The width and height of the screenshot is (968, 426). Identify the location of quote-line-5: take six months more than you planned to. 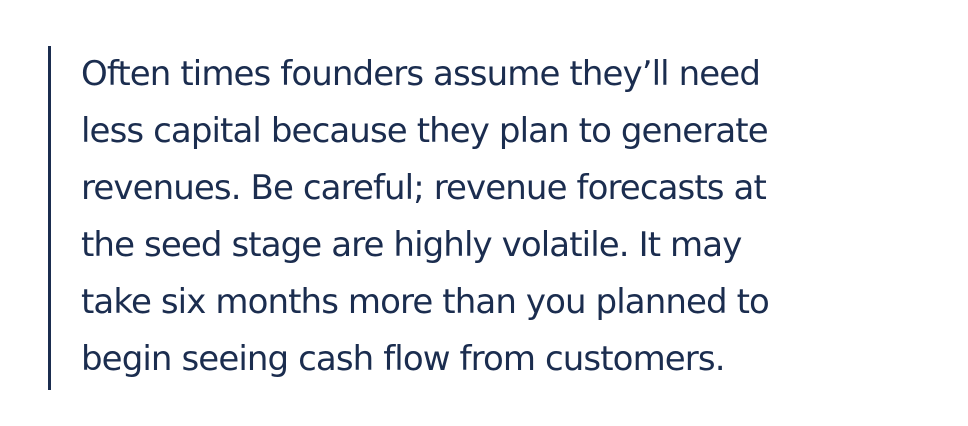
(425, 302).